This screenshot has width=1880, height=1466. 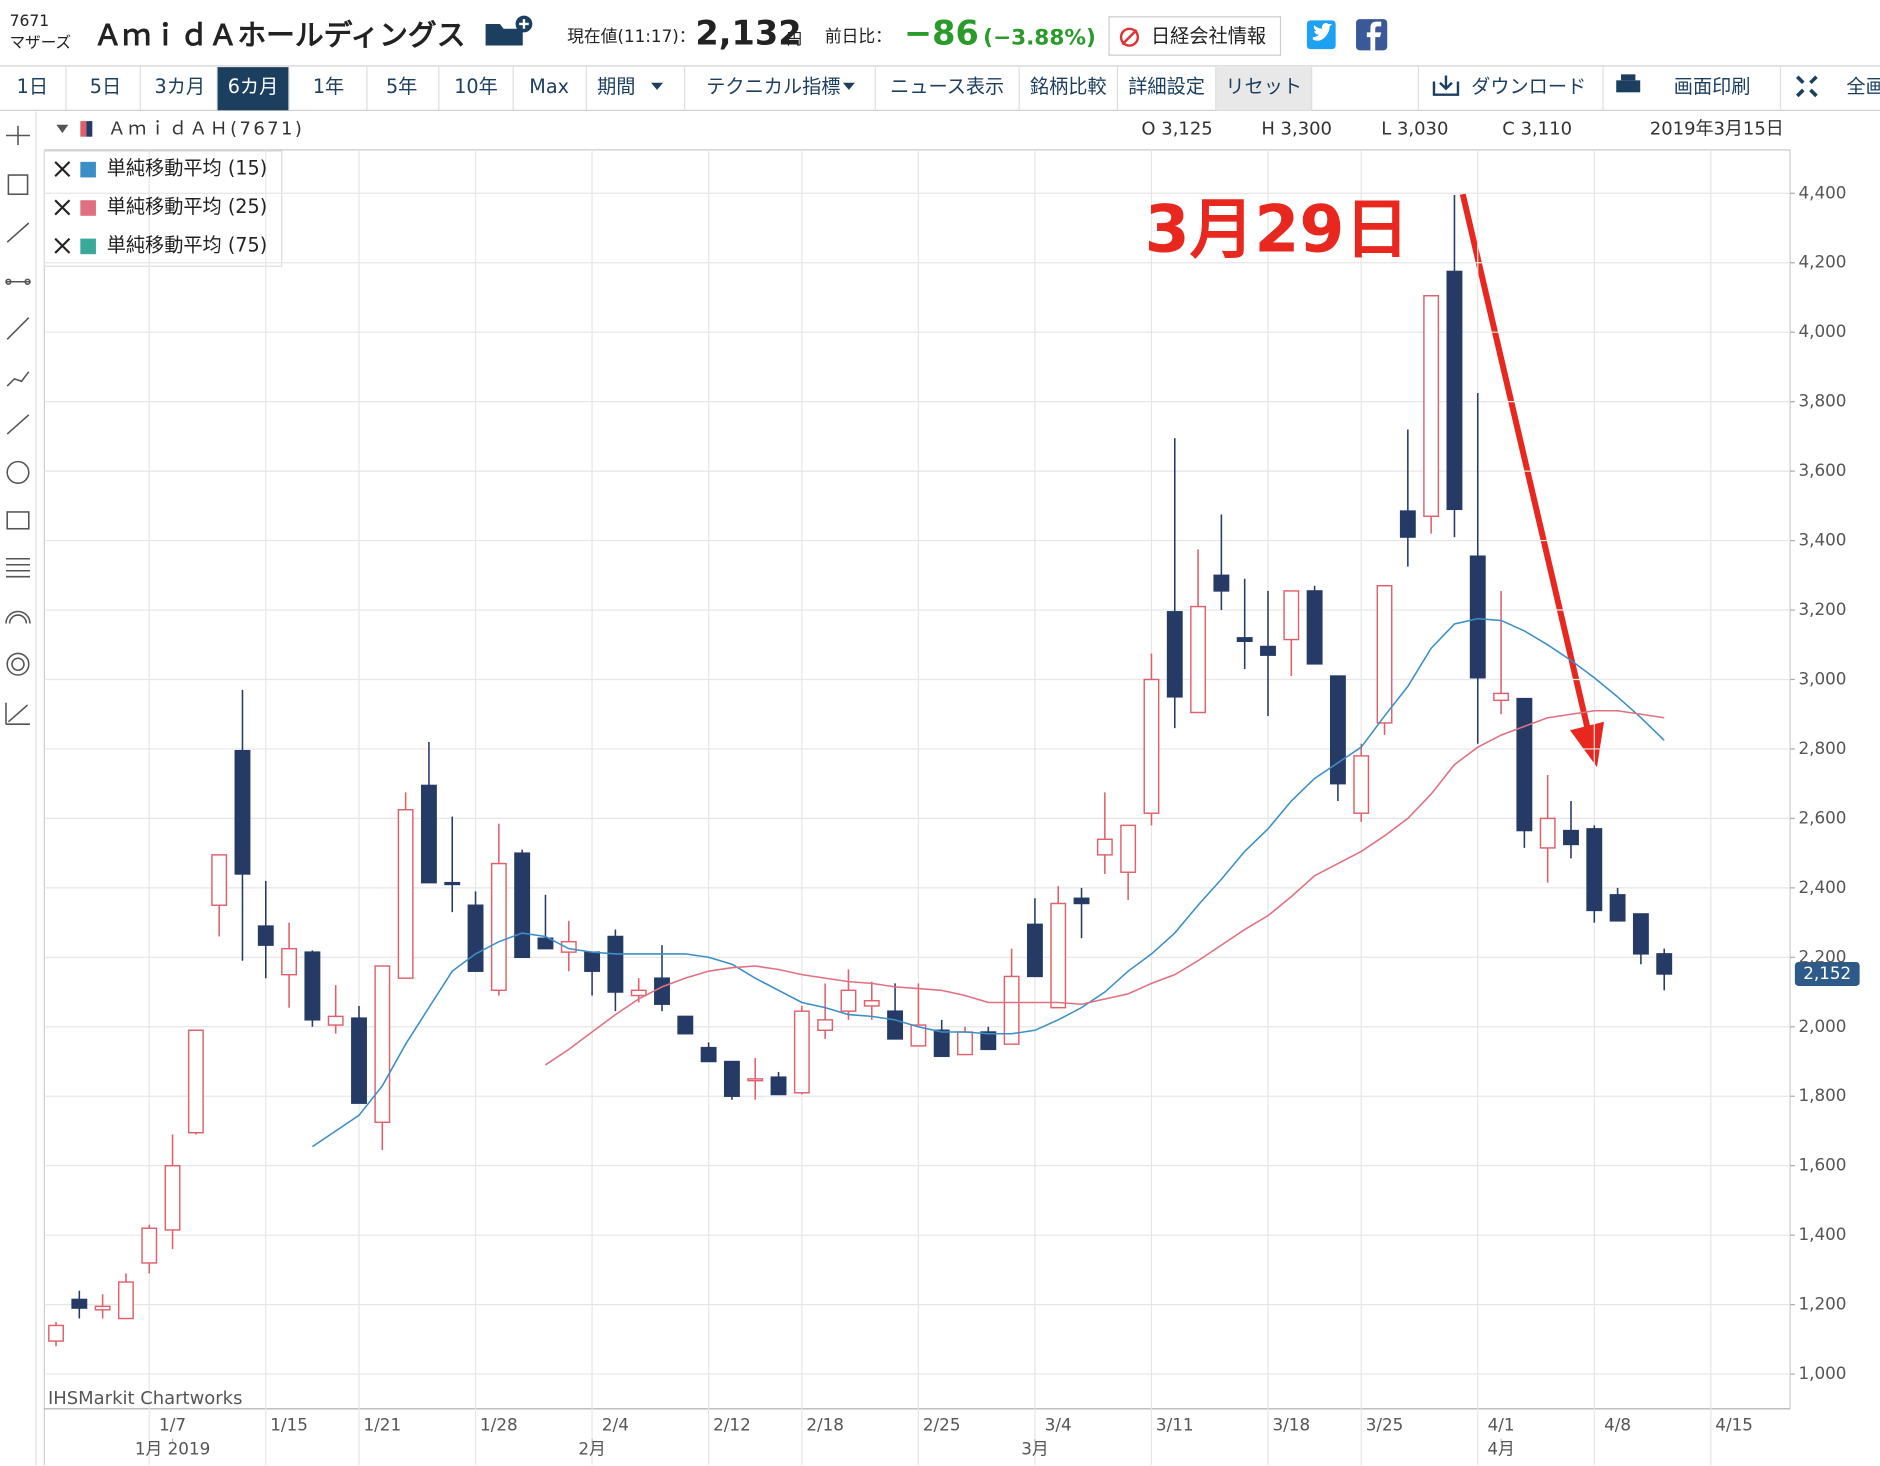 What do you see at coordinates (401, 86) in the screenshot?
I see `toolbar-item: 5年` at bounding box center [401, 86].